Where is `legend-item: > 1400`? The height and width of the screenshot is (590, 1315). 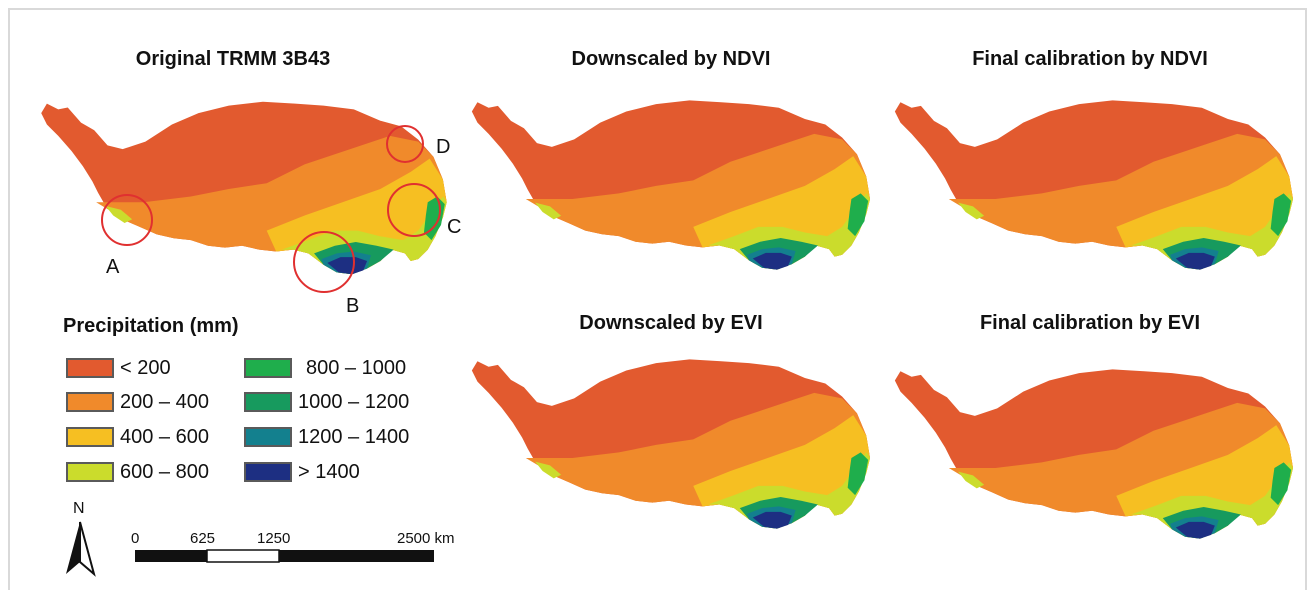
legend-item: > 1400 is located at coordinates (302, 472).